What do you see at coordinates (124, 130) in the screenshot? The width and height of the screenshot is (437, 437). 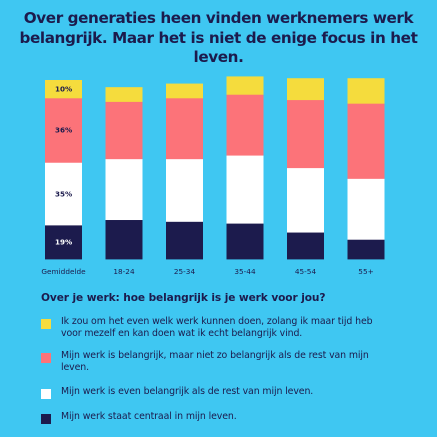 I see `bar-segment-18-24-pink` at bounding box center [124, 130].